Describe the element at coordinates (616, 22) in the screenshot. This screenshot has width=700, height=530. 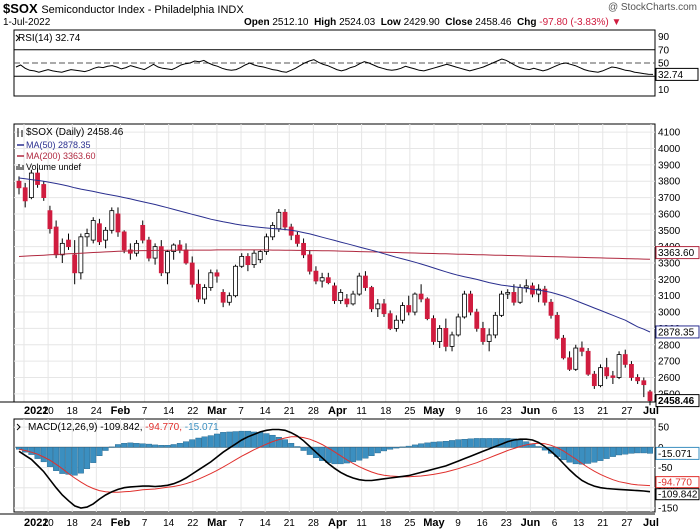
I see `down-arrow-icon: ▼` at that location.